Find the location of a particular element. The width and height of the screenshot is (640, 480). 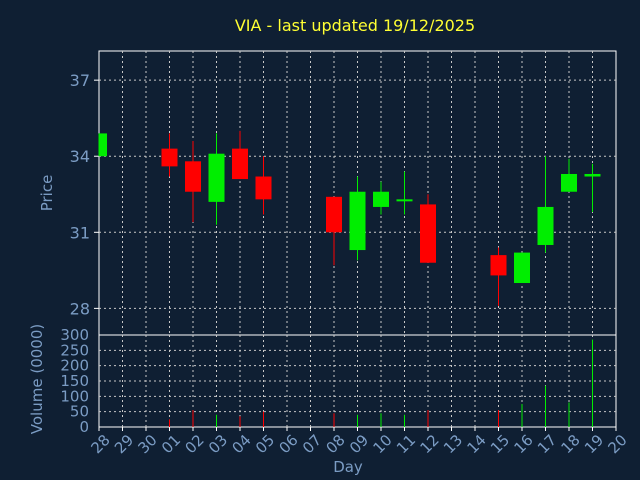

price-tick-label: 34 is located at coordinates (80, 156).